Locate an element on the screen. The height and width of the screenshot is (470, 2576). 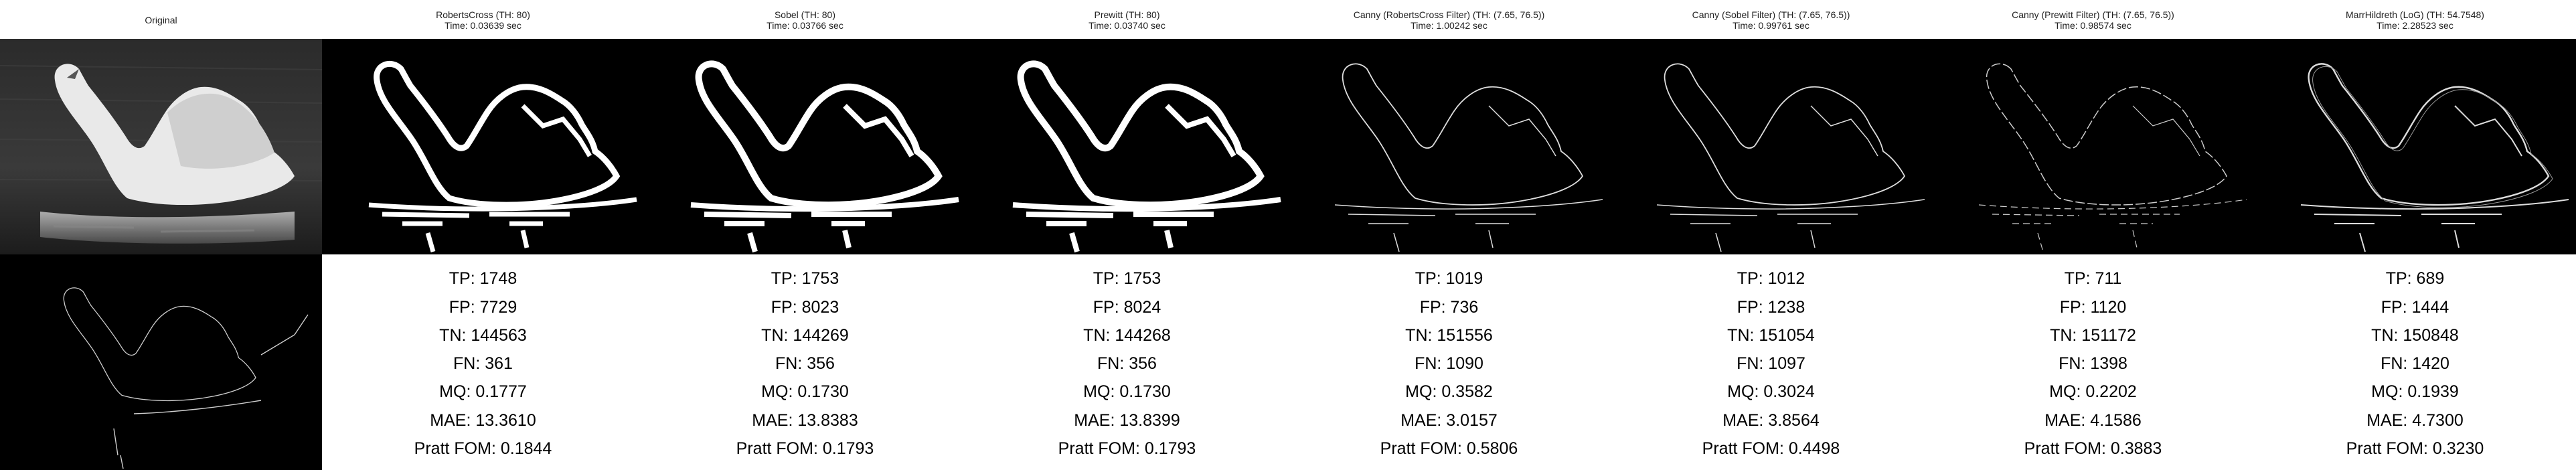
metric-pratt-fom: Pratt FOM: 0.3883 is located at coordinates (2093, 449).